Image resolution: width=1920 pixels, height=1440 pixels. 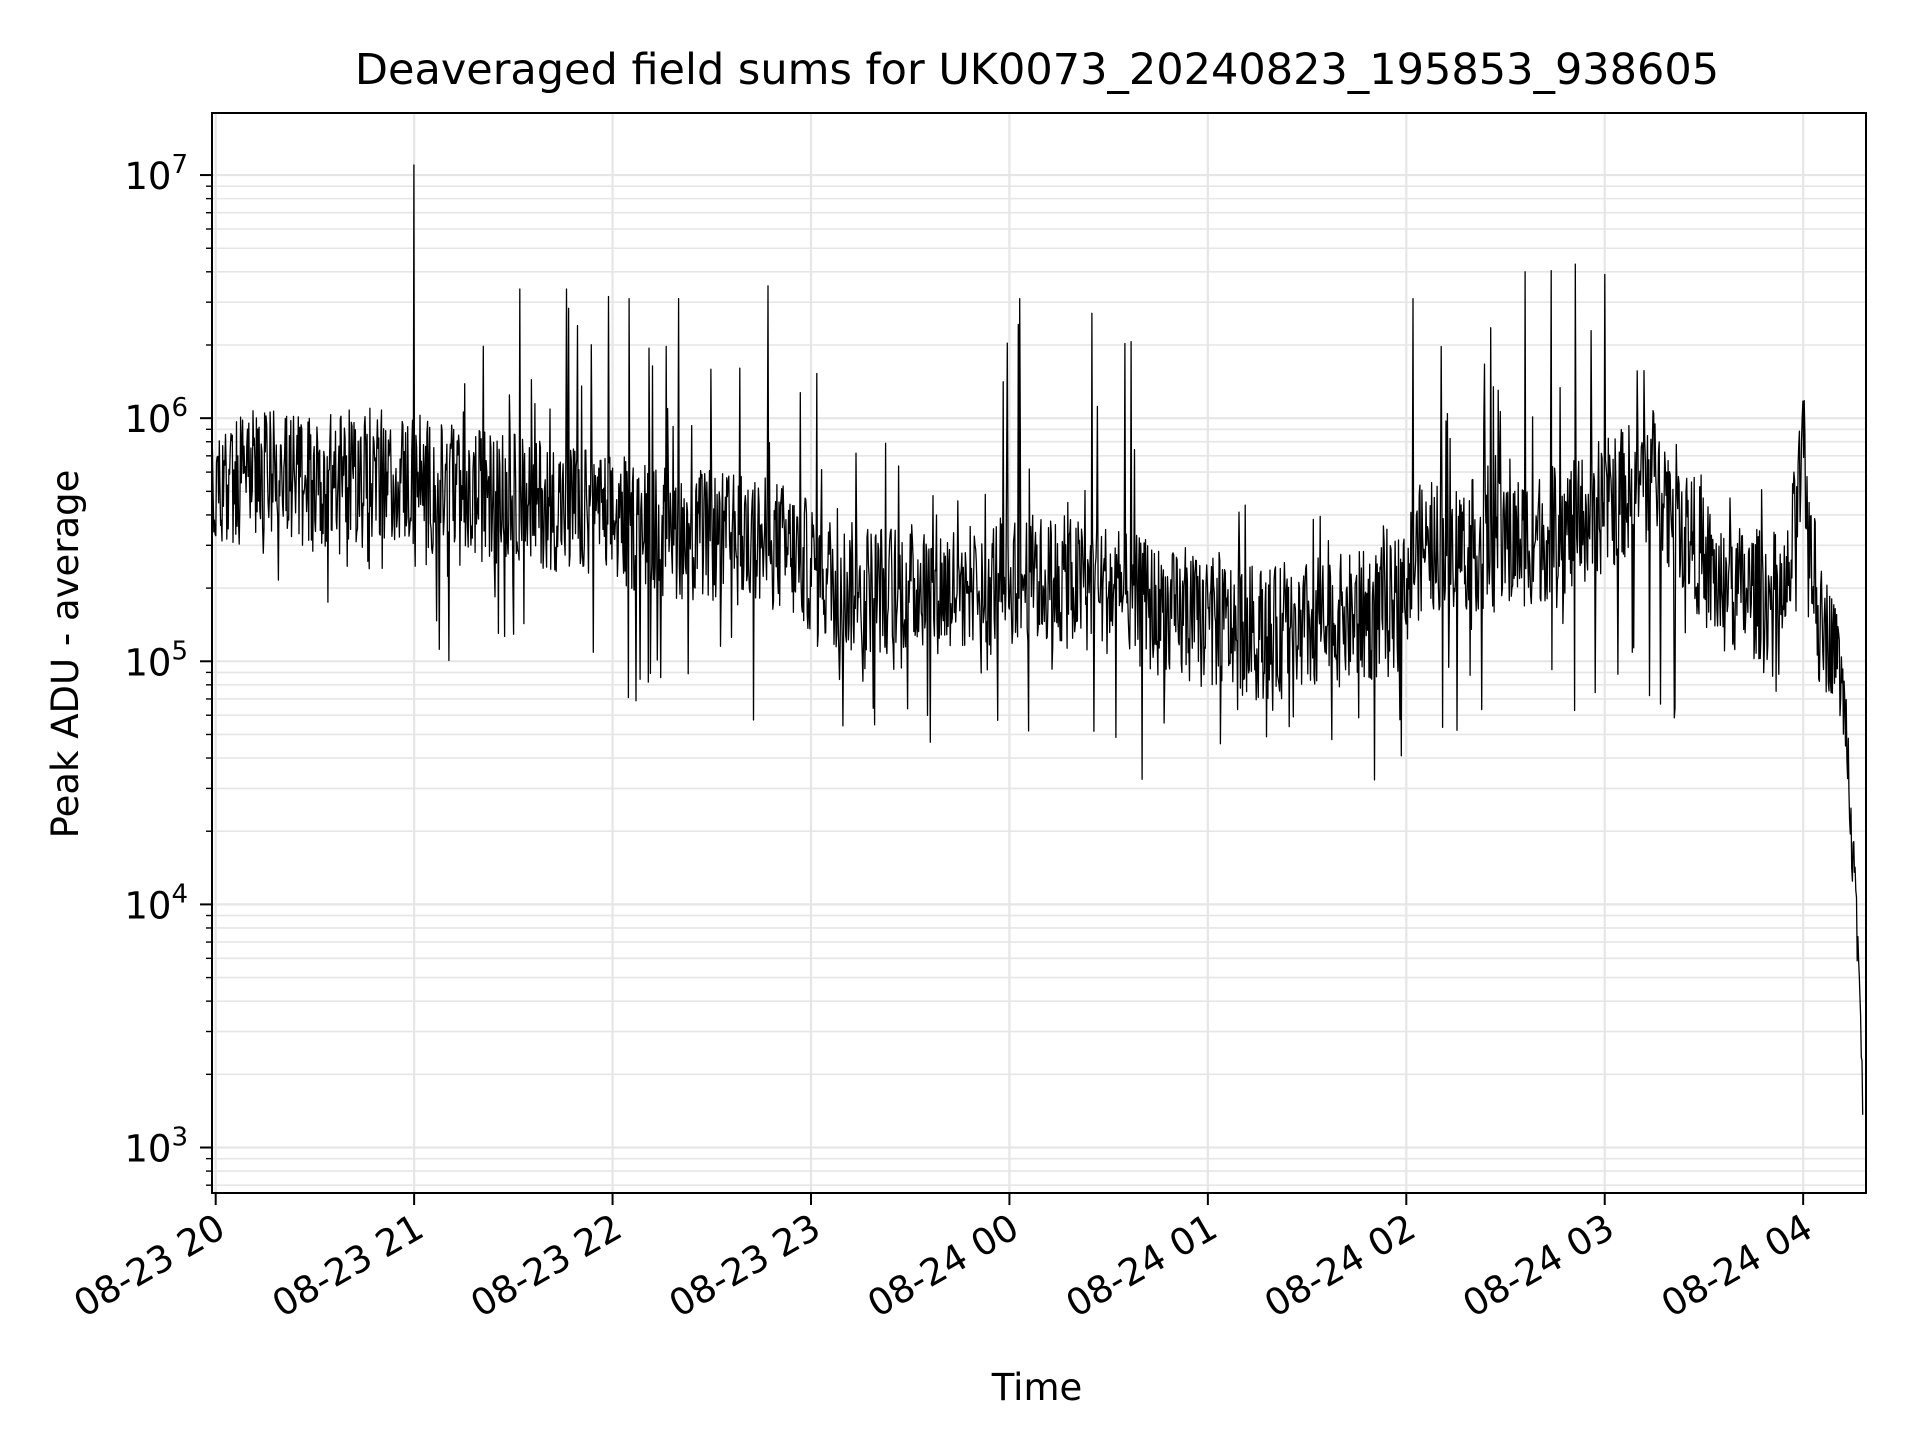 I want to click on y-tick-label: 105, so click(x=156, y=660).